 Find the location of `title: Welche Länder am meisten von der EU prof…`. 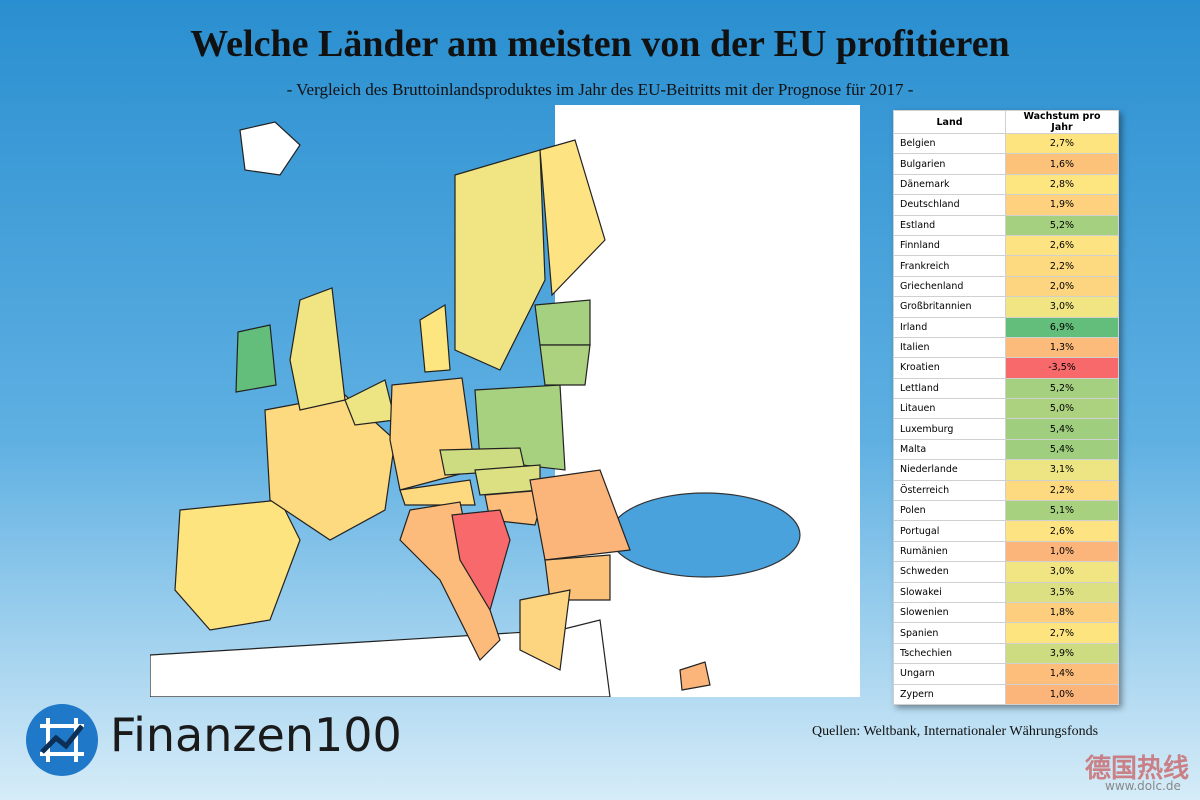

title: Welche Länder am meisten von der EU prof… is located at coordinates (600, 44).